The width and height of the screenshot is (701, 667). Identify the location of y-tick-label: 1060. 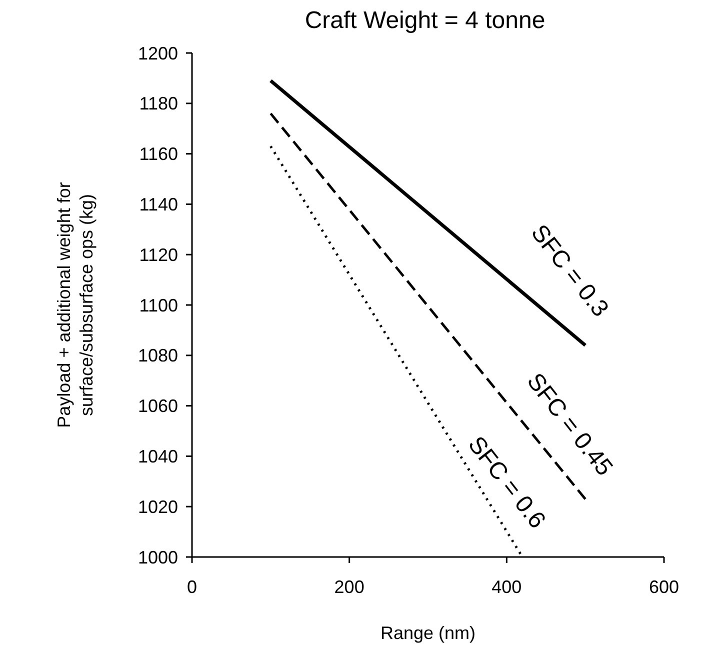
(158, 406).